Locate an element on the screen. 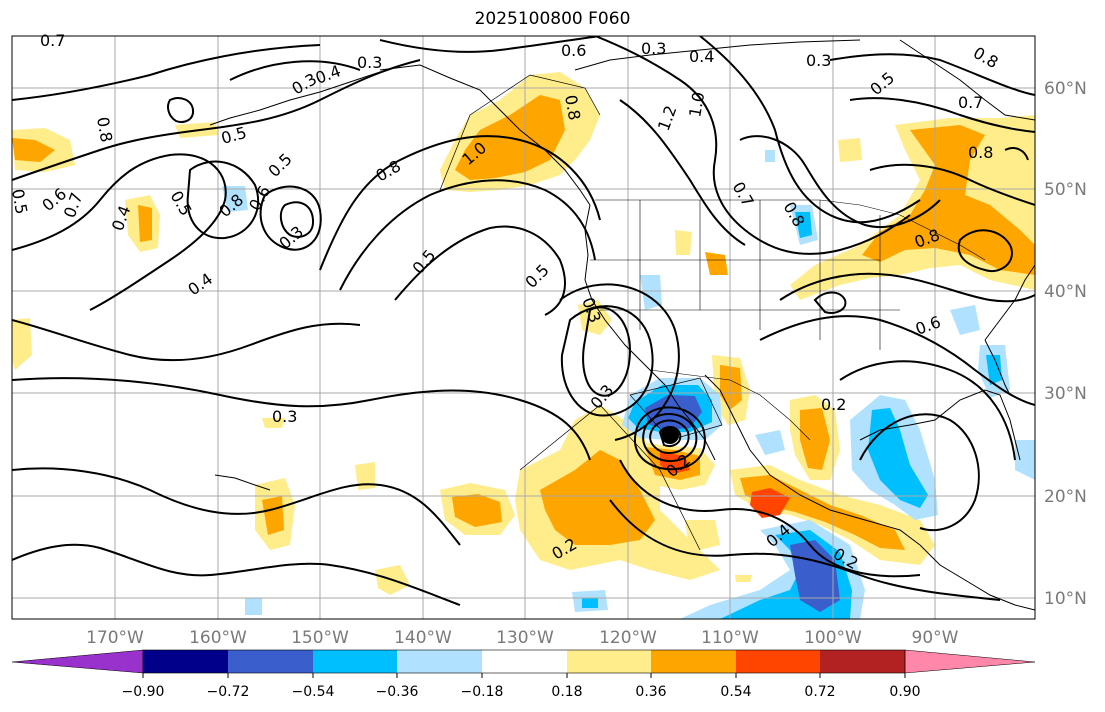  shade-warm-sw-us-core is located at coordinates (731, 387).